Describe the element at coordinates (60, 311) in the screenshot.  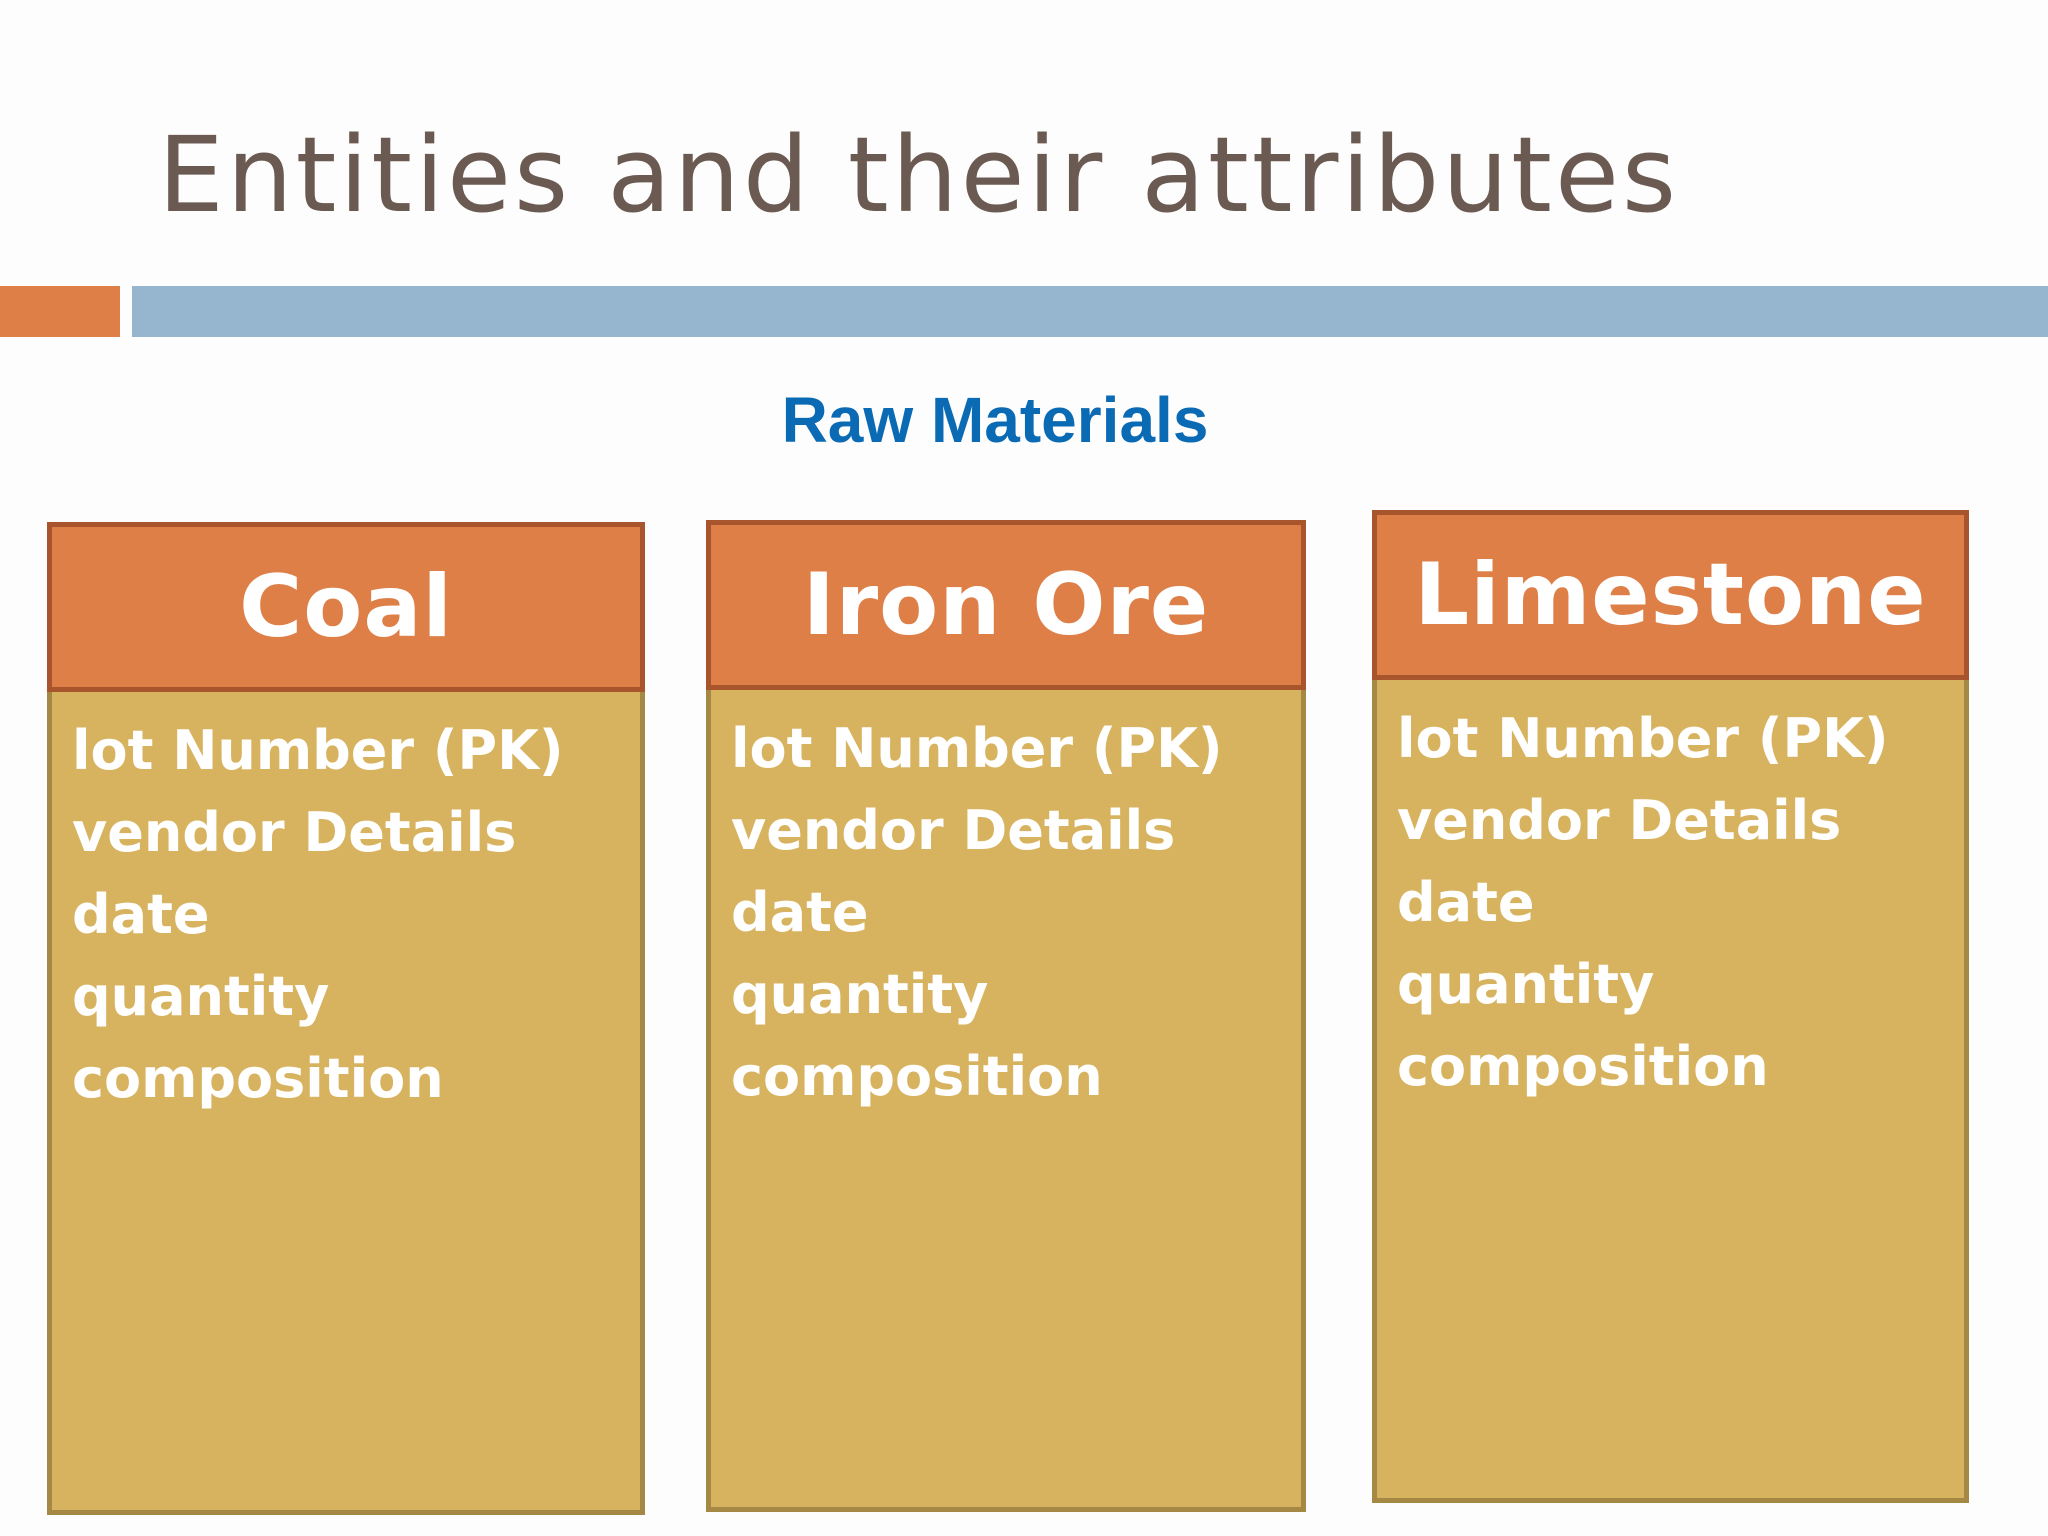
I see `accent-bar` at that location.